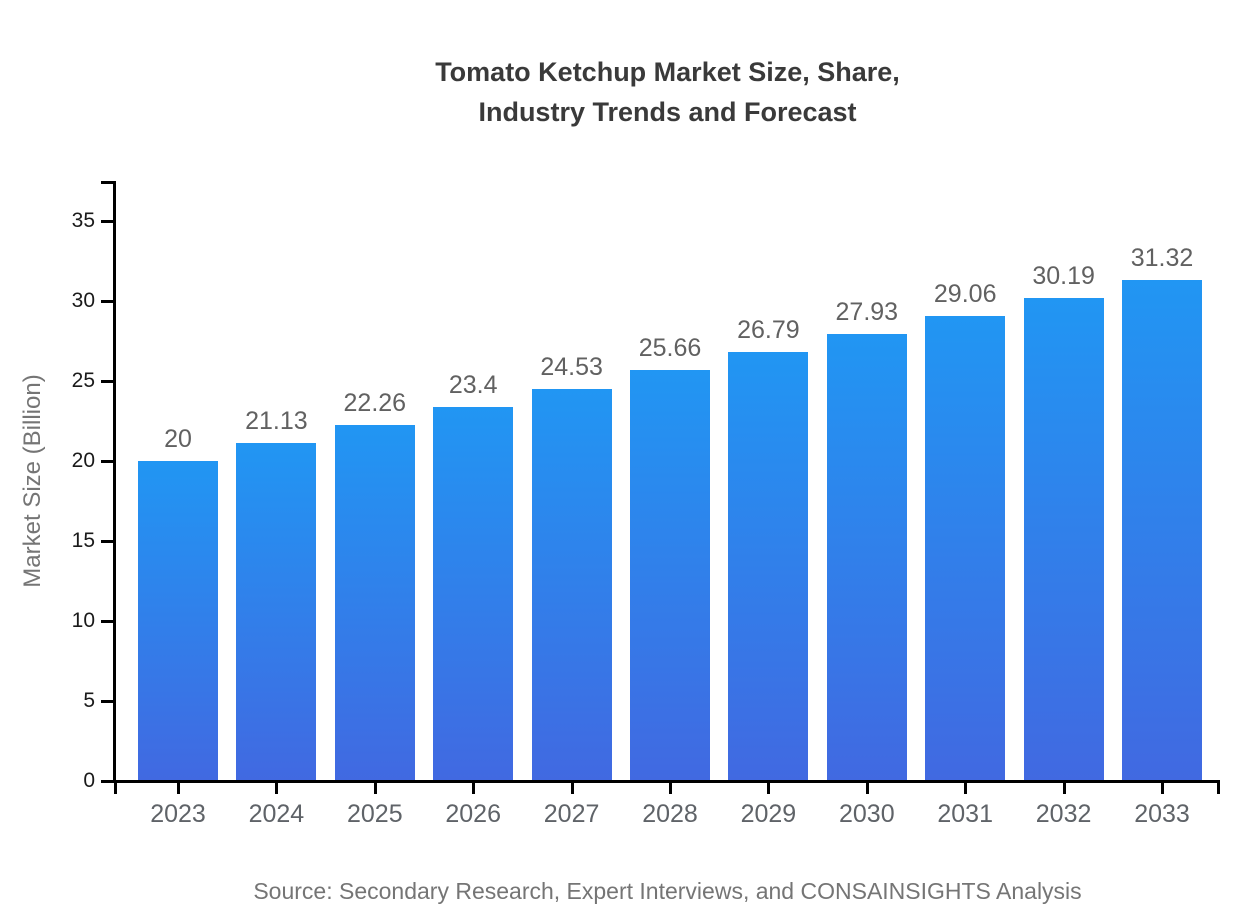 This screenshot has width=1260, height=920. What do you see at coordinates (768, 814) in the screenshot?
I see `x-category-label-2029: 2029` at bounding box center [768, 814].